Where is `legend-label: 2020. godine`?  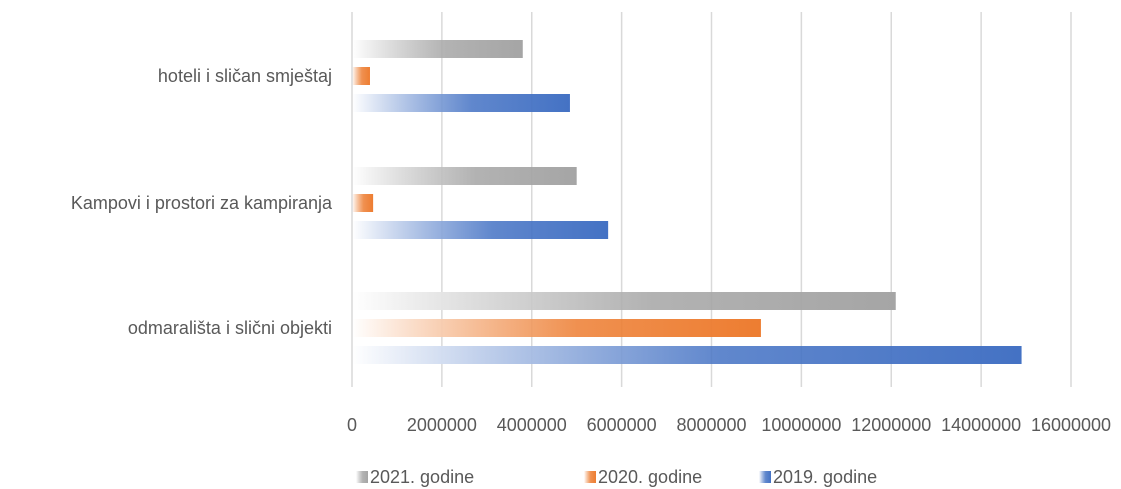 legend-label: 2020. godine is located at coordinates (650, 477).